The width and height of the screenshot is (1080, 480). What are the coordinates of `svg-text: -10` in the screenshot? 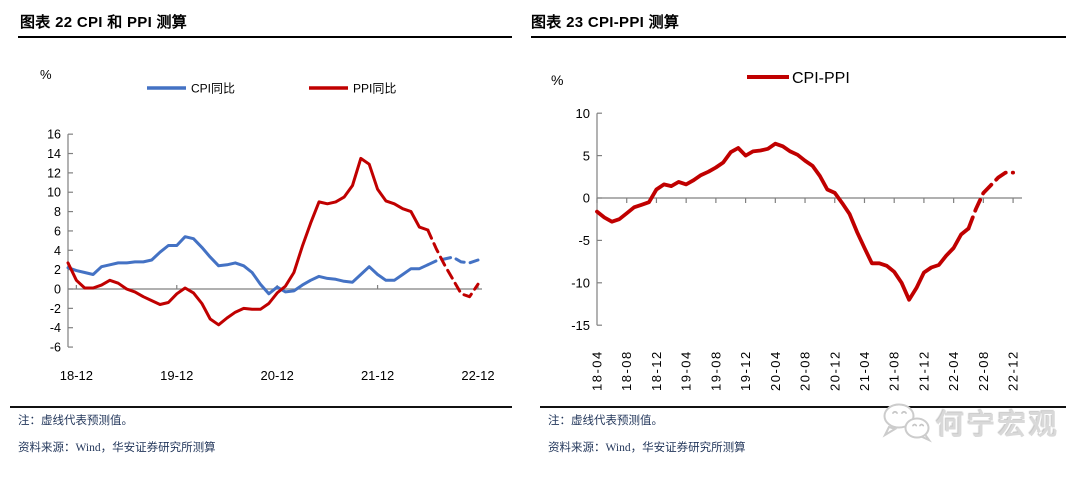 It's located at (580, 282).